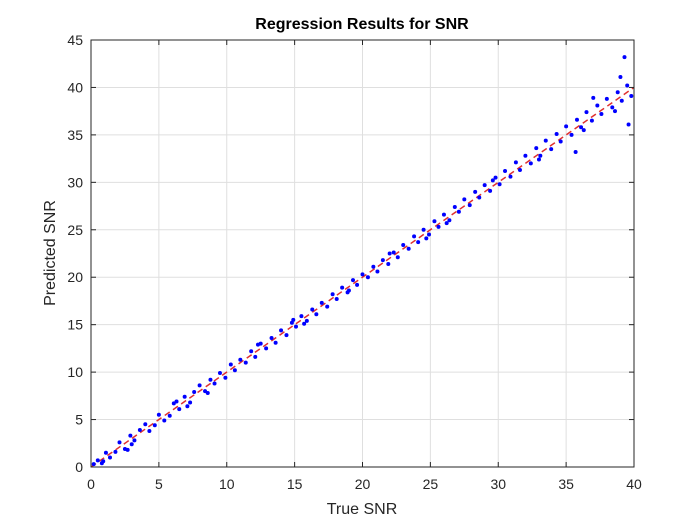  I want to click on chart-title: Regression Results for SNR, so click(362, 24).